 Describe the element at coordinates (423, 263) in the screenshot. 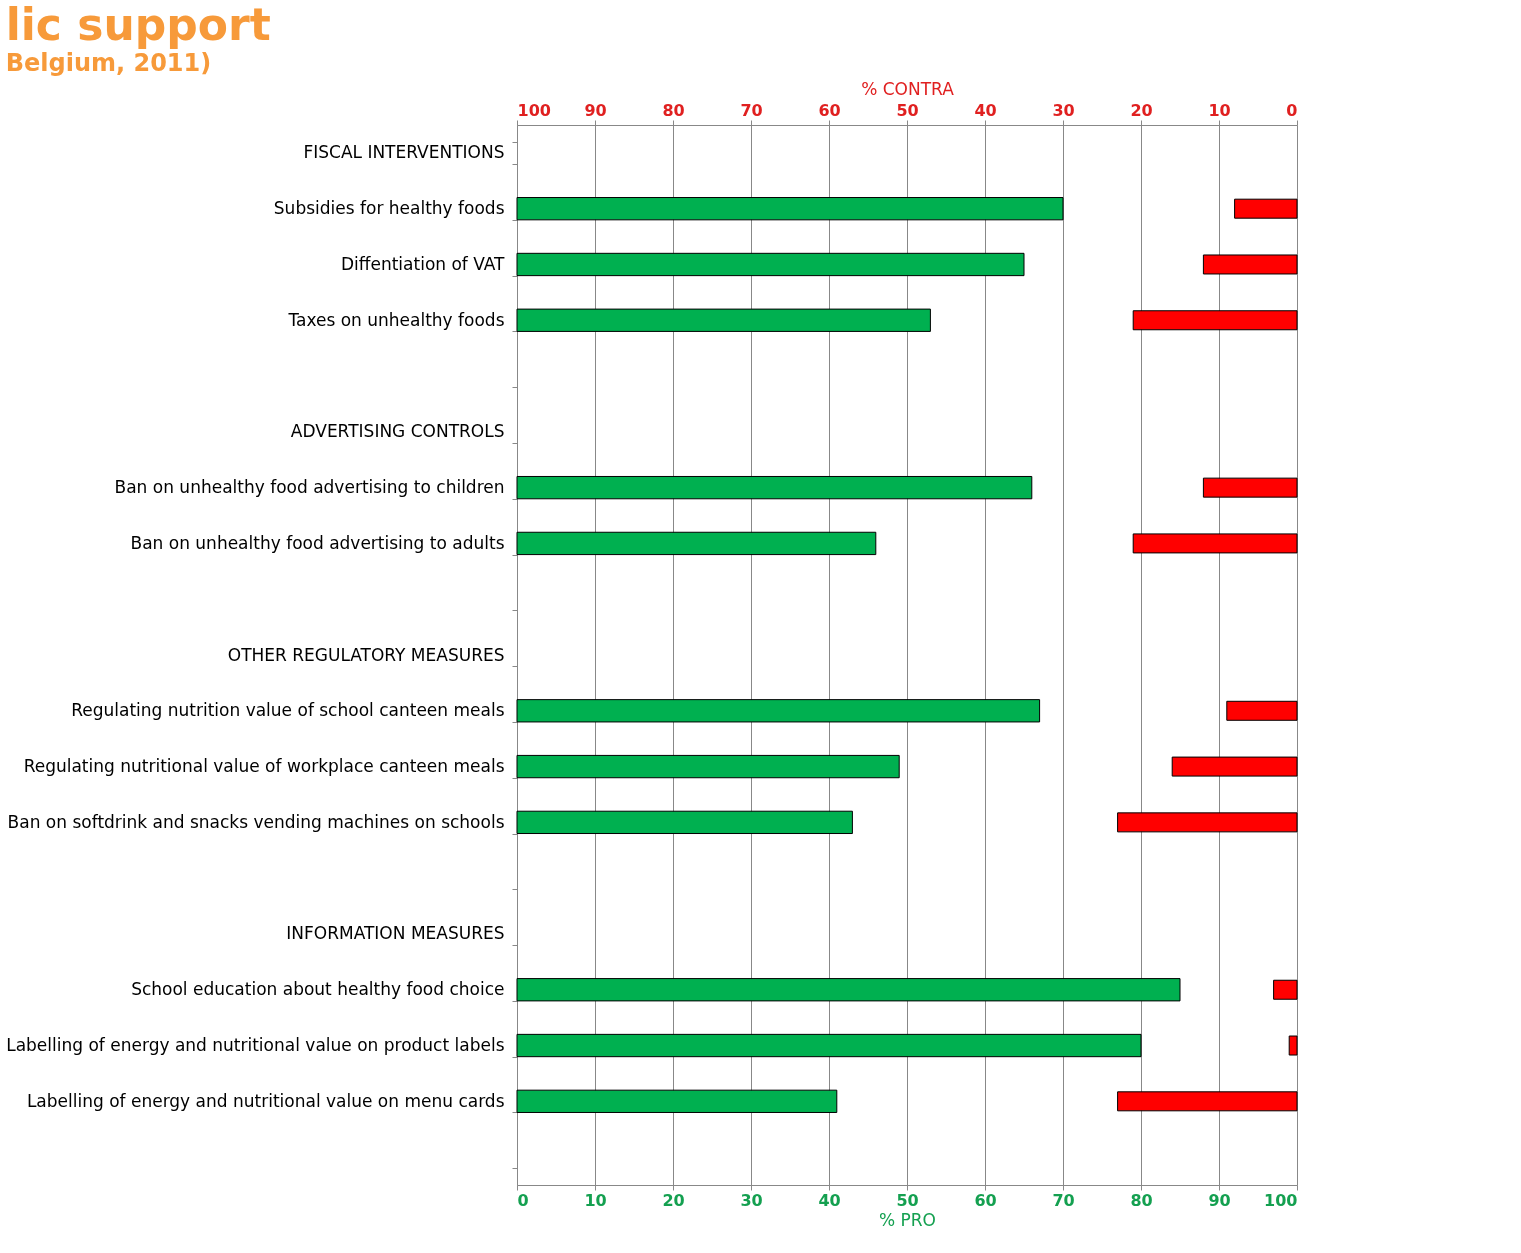

I see `y-tick-label: Diffentiation of VAT` at that location.